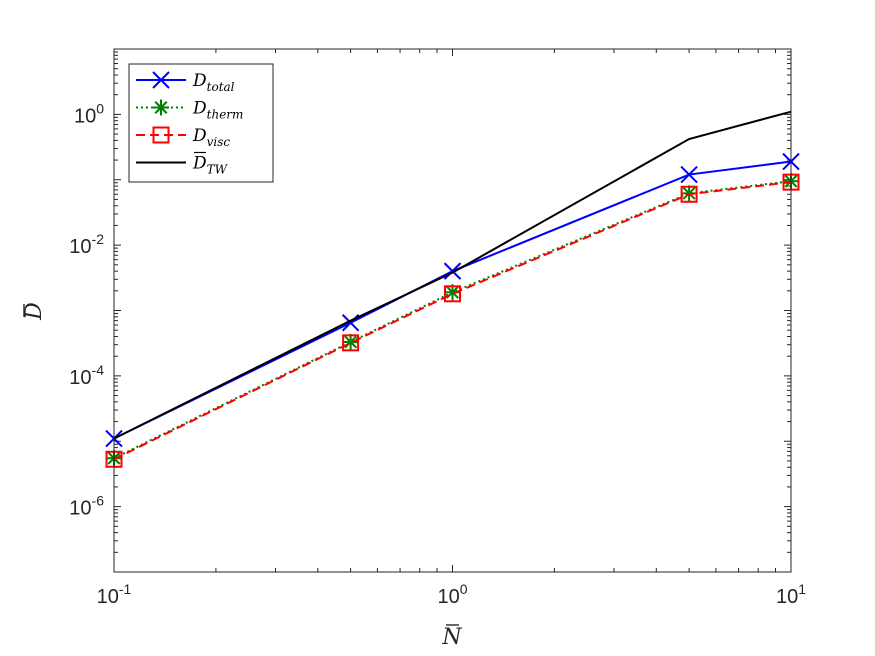 This screenshot has height=656, width=875. Describe the element at coordinates (89, 113) in the screenshot. I see `y-tick-label: 10⁰` at that location.